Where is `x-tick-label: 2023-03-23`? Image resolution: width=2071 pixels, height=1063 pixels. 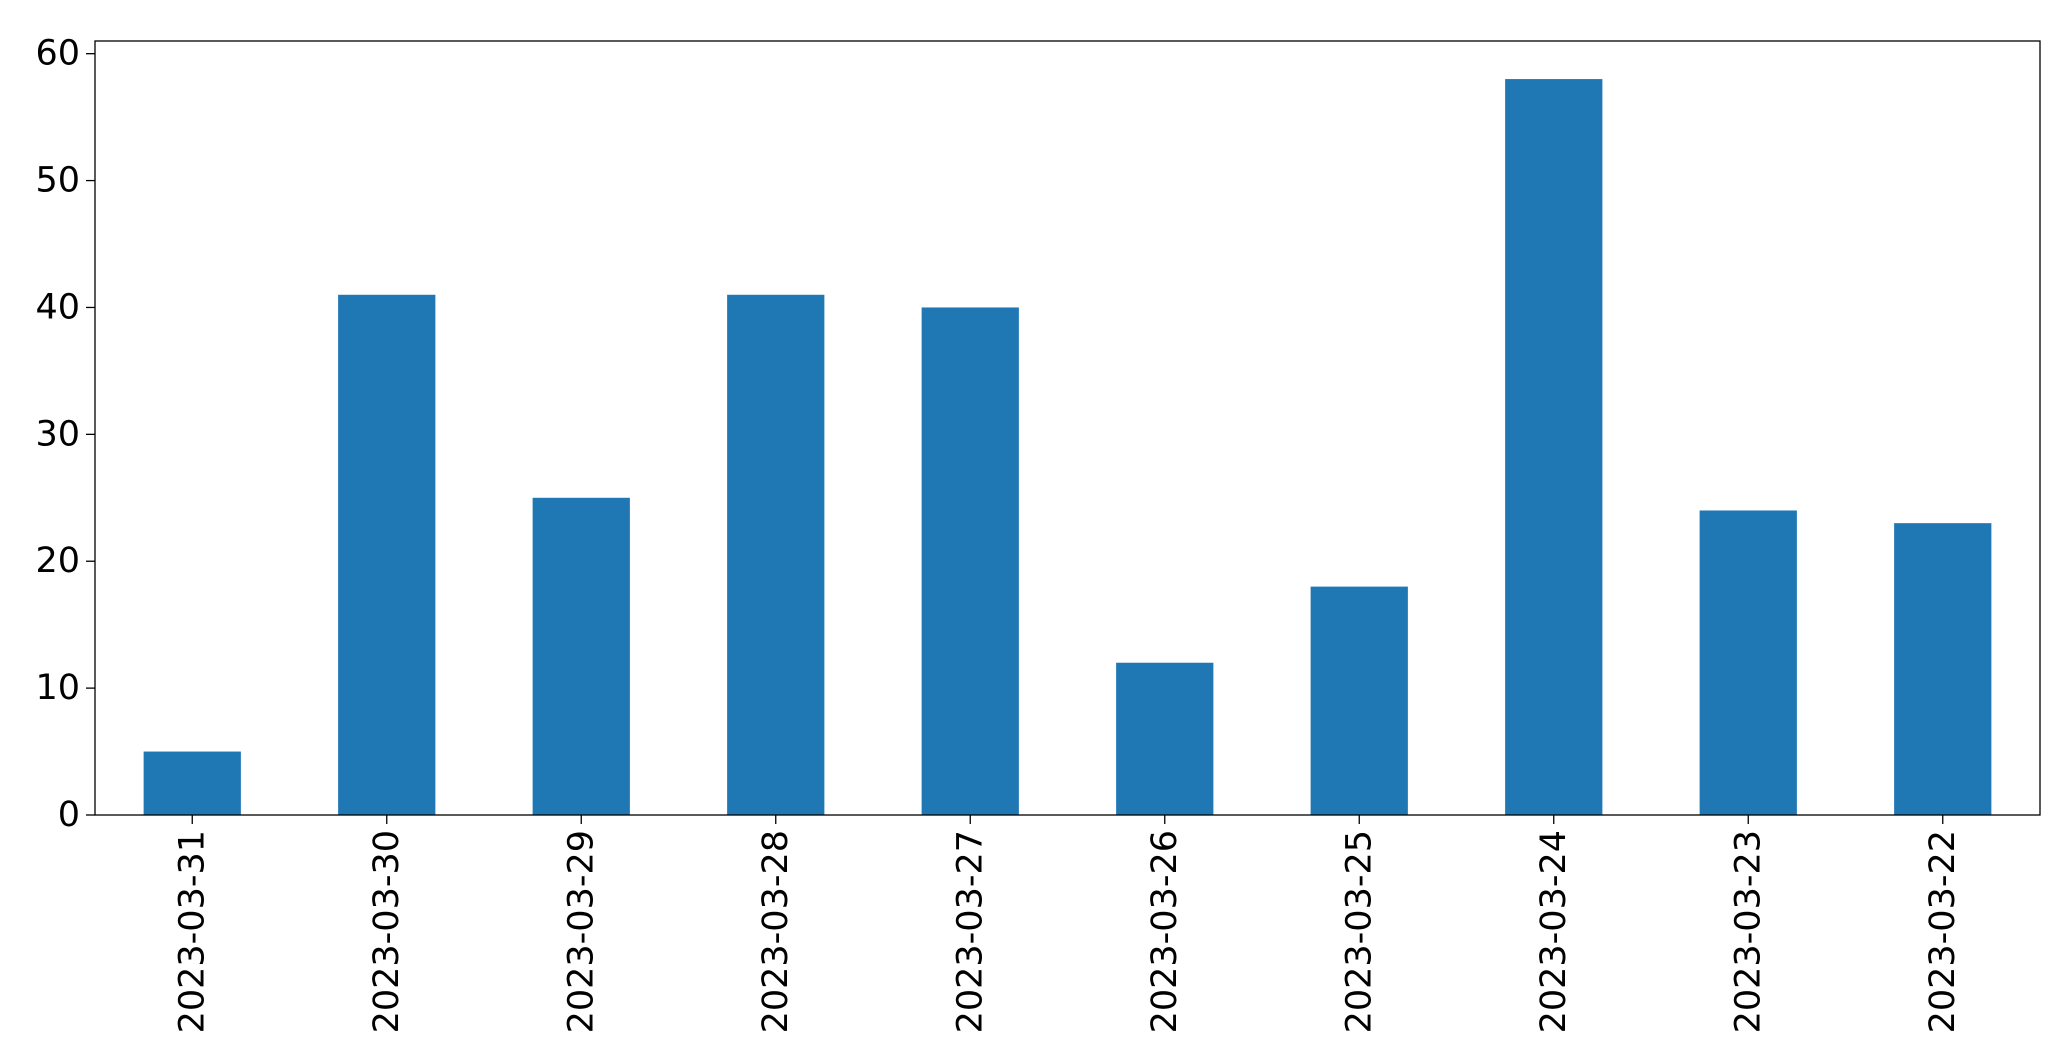
x-tick-label: 2023-03-23 is located at coordinates (1748, 931).